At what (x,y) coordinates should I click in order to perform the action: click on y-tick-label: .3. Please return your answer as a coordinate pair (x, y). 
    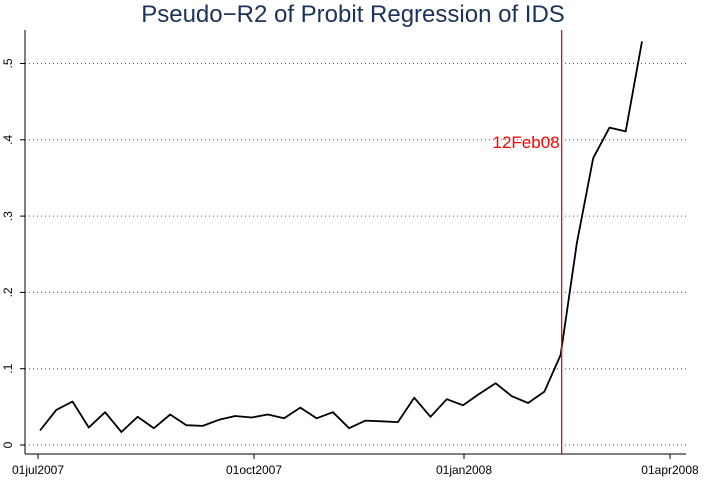
    Looking at the image, I should click on (8, 216).